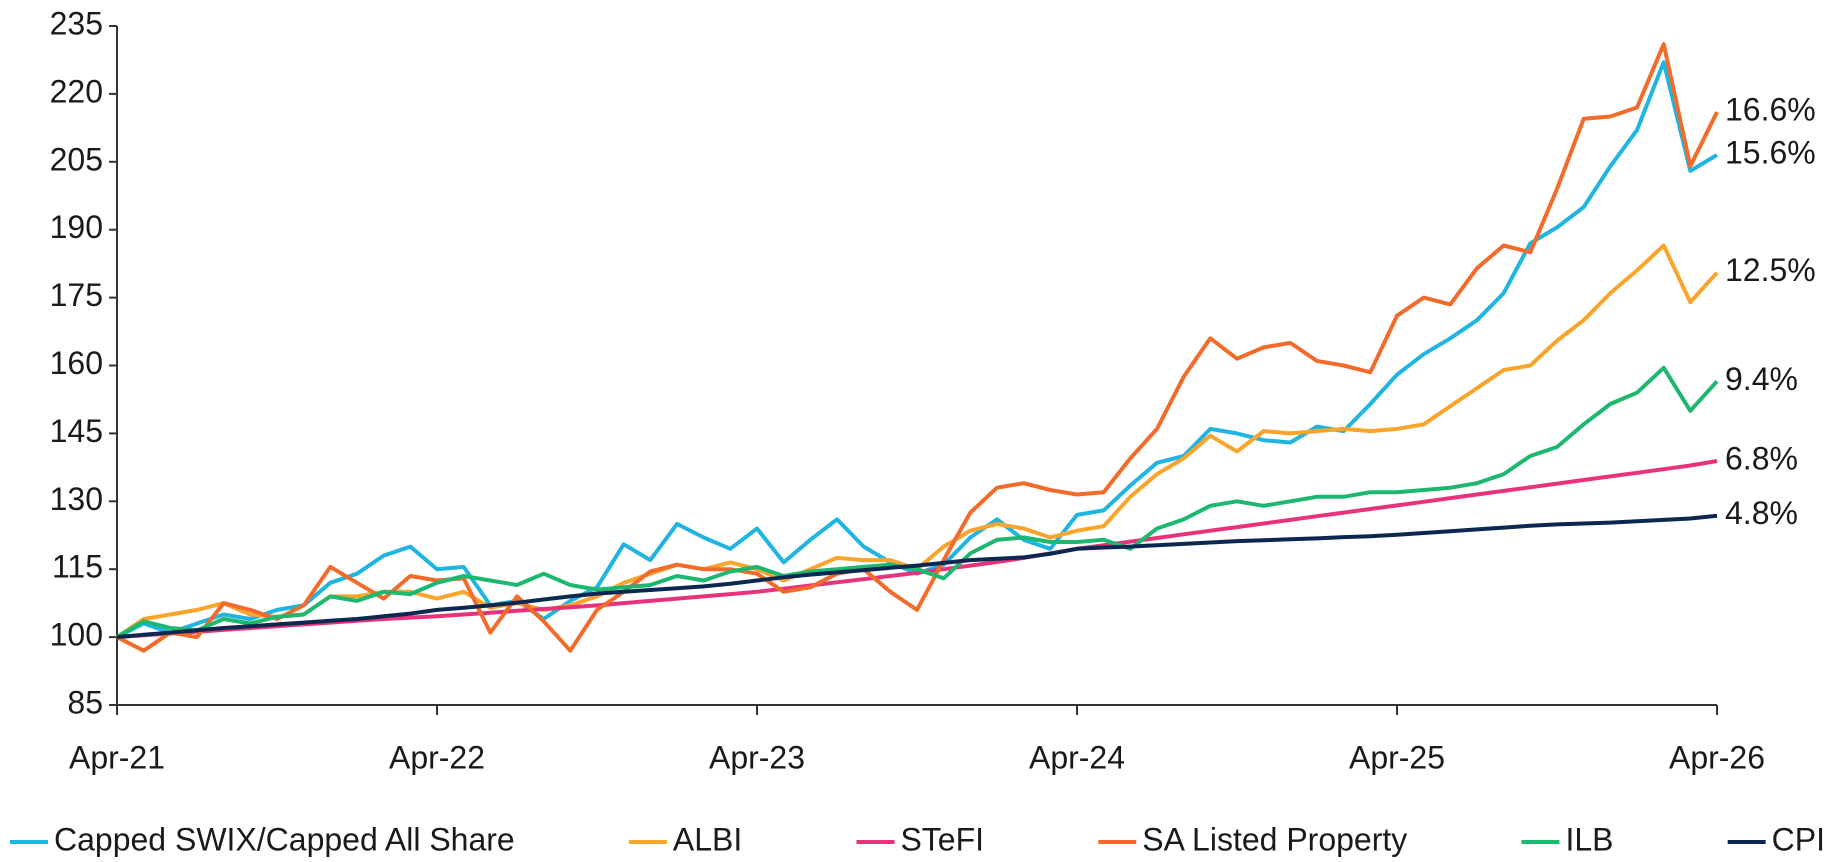  Describe the element at coordinates (1770, 270) in the screenshot. I see `end-label: 12.5%` at that location.